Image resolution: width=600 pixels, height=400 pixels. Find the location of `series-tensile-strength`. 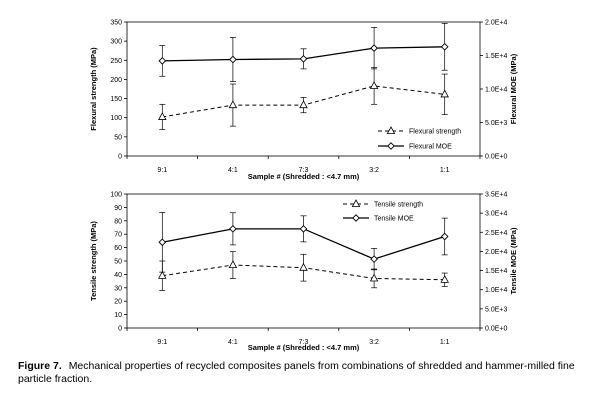

series-tensile-strength is located at coordinates (303, 271).